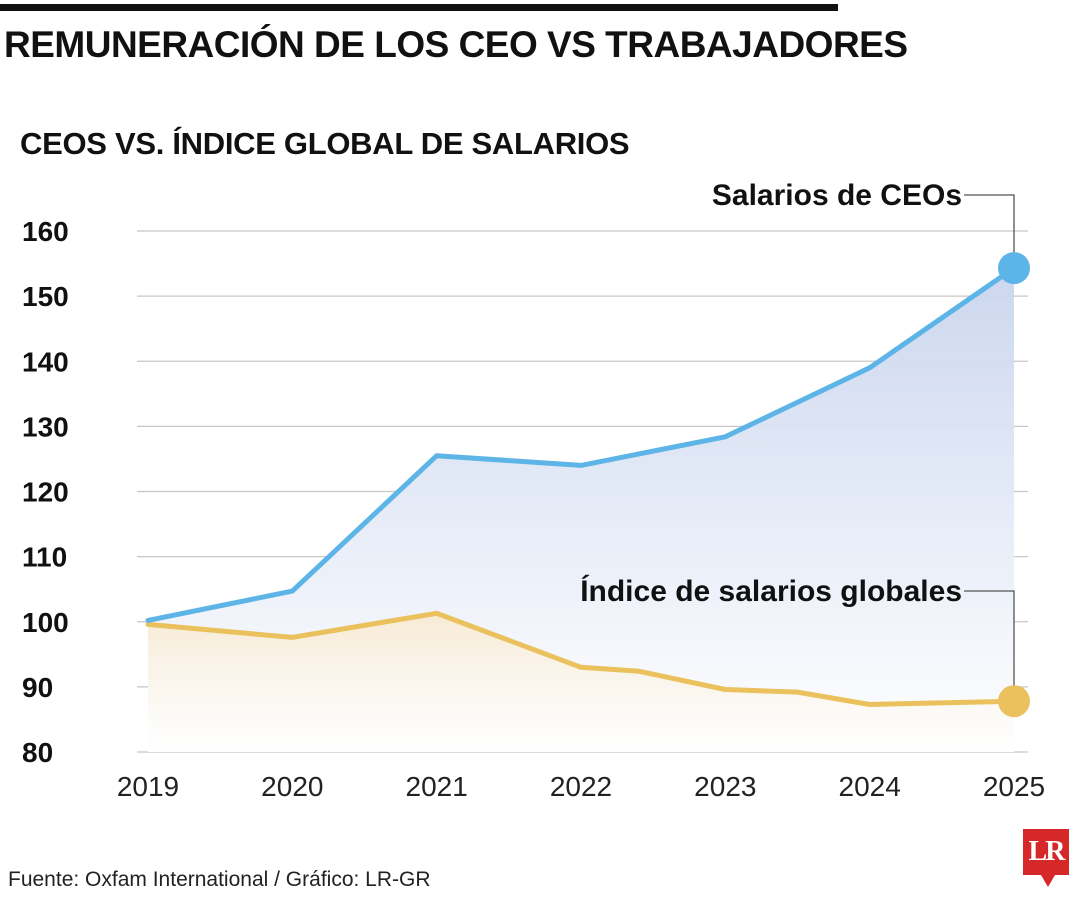 The width and height of the screenshot is (1080, 900). Describe the element at coordinates (45, 622) in the screenshot. I see `y-tick-label: 100` at that location.